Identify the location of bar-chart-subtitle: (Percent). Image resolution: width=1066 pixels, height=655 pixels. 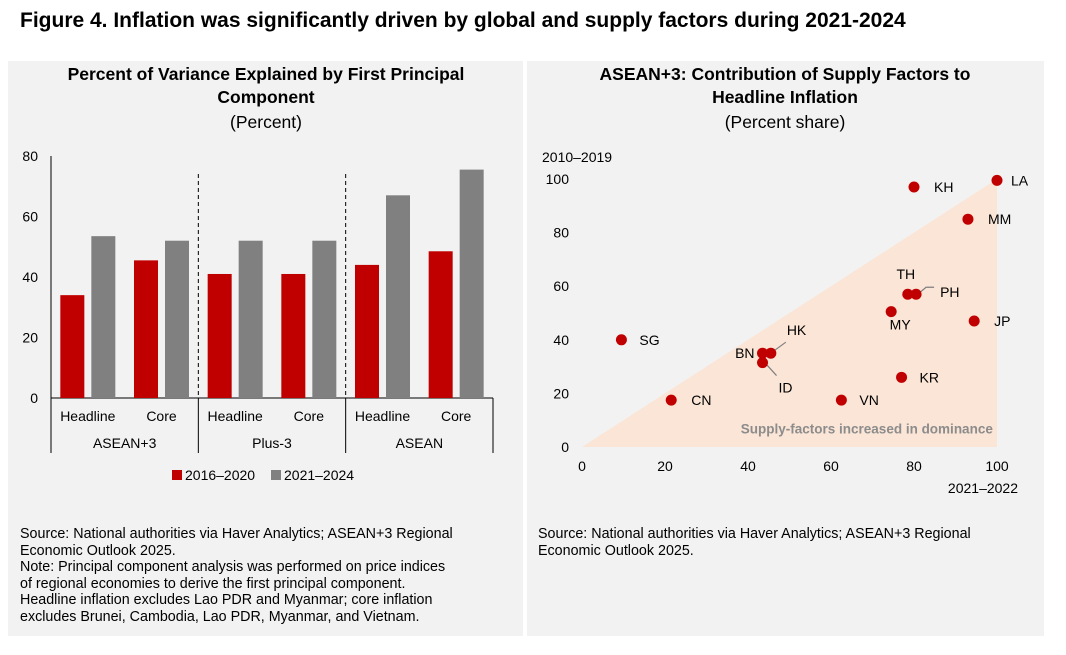
(266, 122).